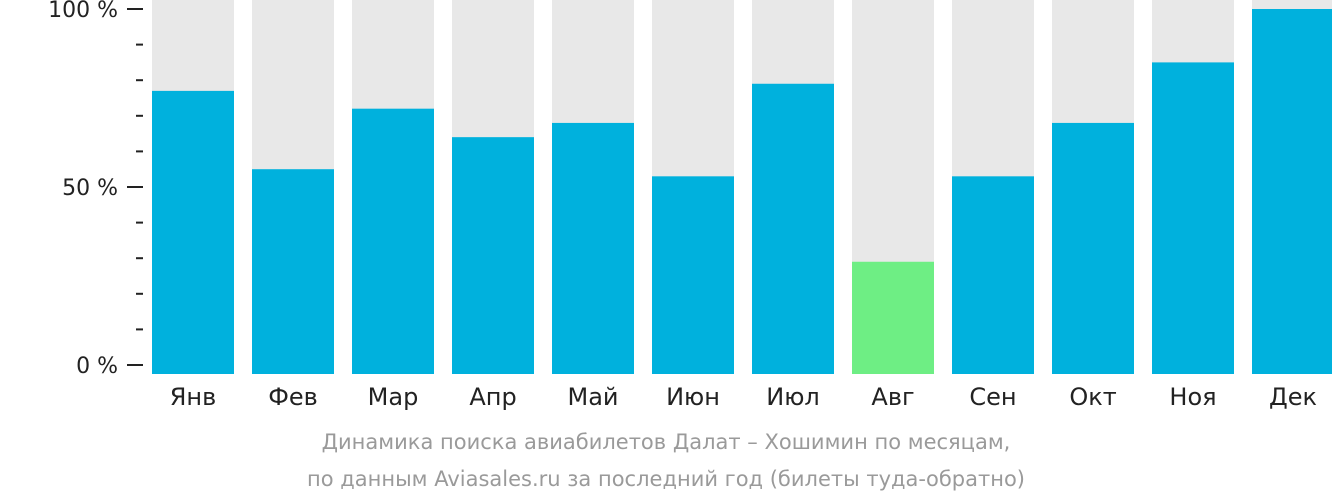 This screenshot has width=1332, height=502. What do you see at coordinates (793, 397) in the screenshot?
I see `x-tick-label: Июл` at bounding box center [793, 397].